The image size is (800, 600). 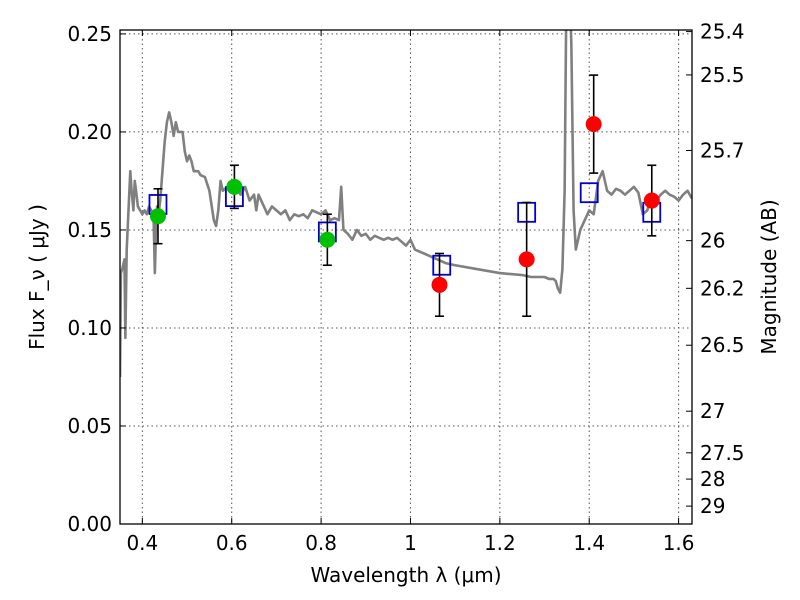 I want to click on y-right-tick-label: 26, so click(x=712, y=241).